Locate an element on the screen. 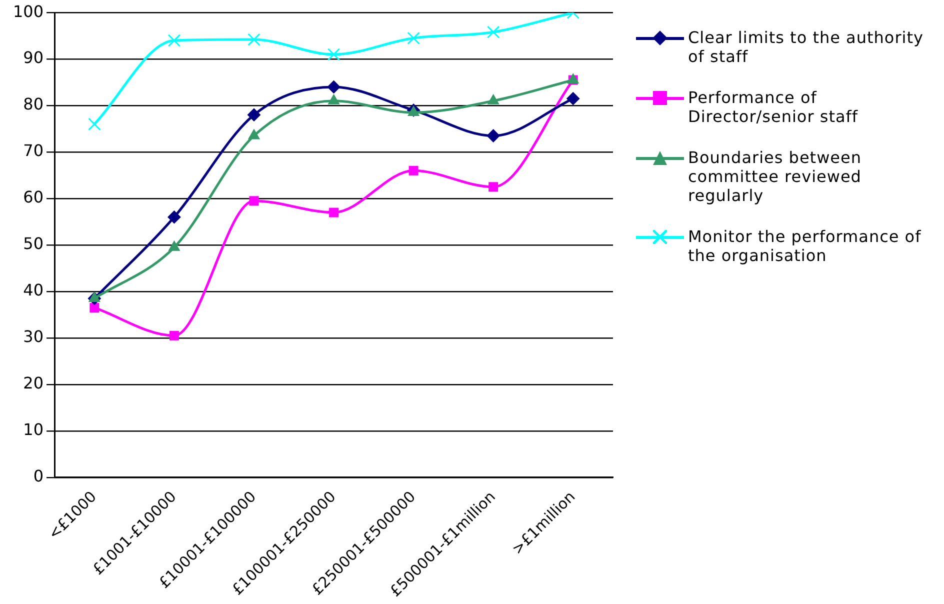  y-tick-label: 30 is located at coordinates (33, 336).